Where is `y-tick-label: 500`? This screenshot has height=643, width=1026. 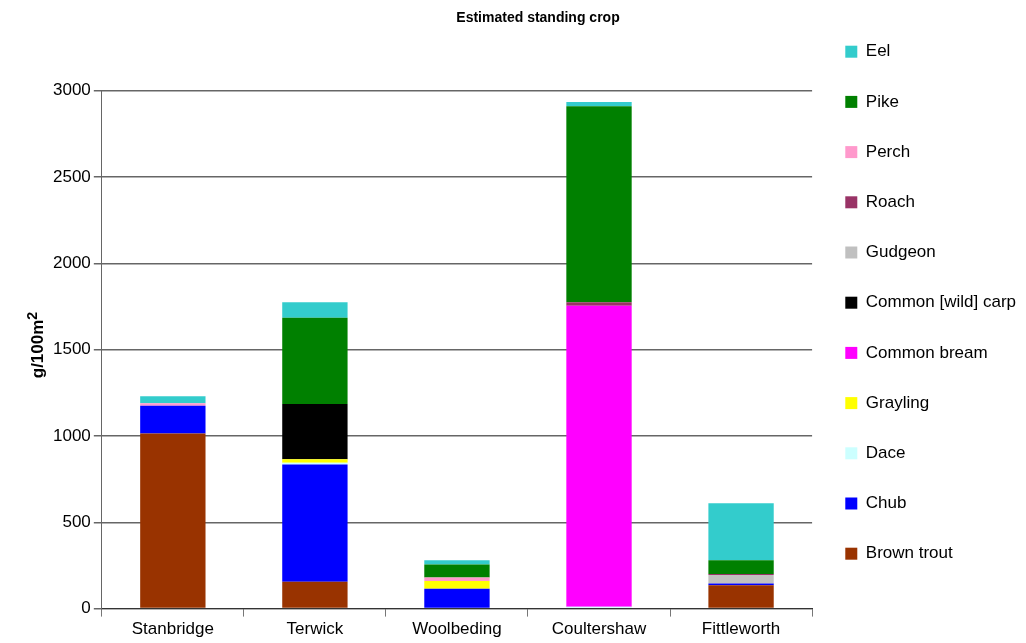
y-tick-label: 500 is located at coordinates (76, 521).